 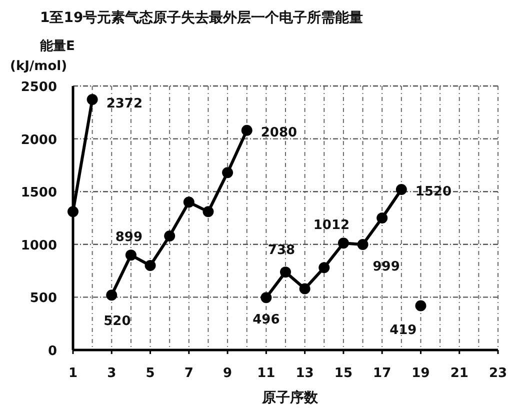 What do you see at coordinates (305, 373) in the screenshot?
I see `x-tick-label: 13` at bounding box center [305, 373].